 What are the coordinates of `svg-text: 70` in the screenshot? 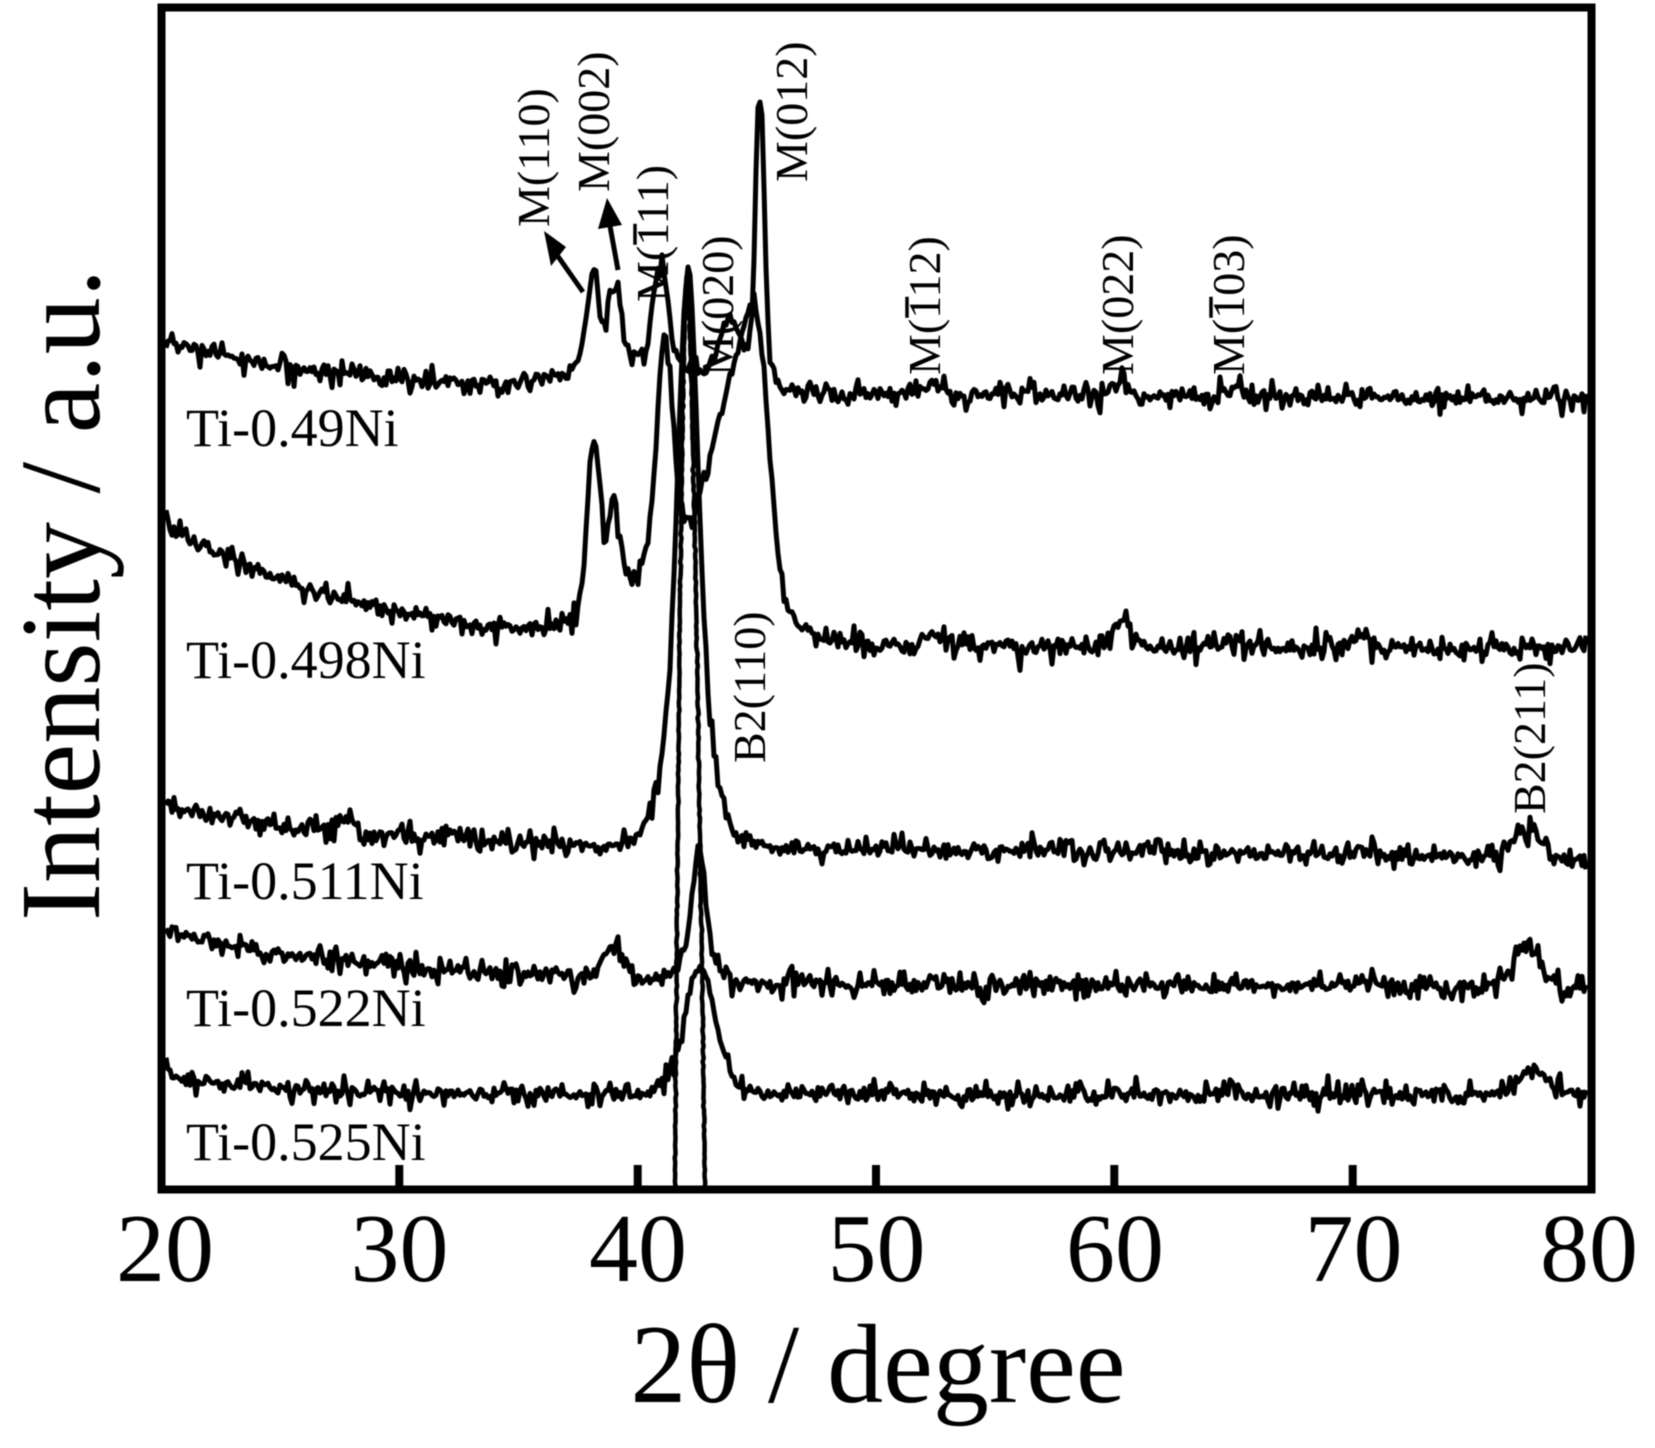 It's located at (1354, 1249).